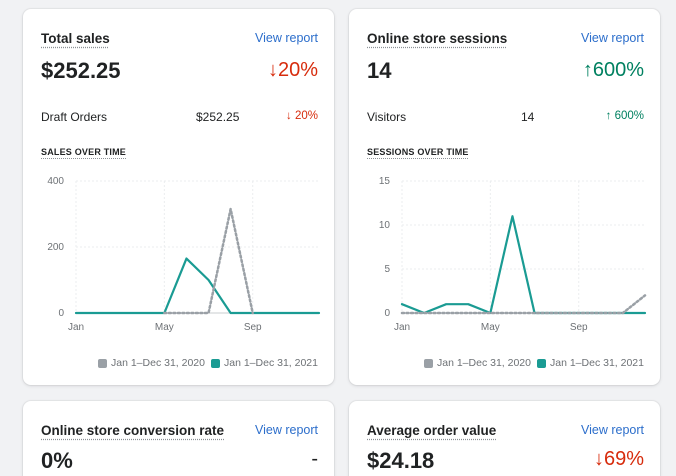  I want to click on conversion-rate-title: Online store conversion rate, so click(133, 430).